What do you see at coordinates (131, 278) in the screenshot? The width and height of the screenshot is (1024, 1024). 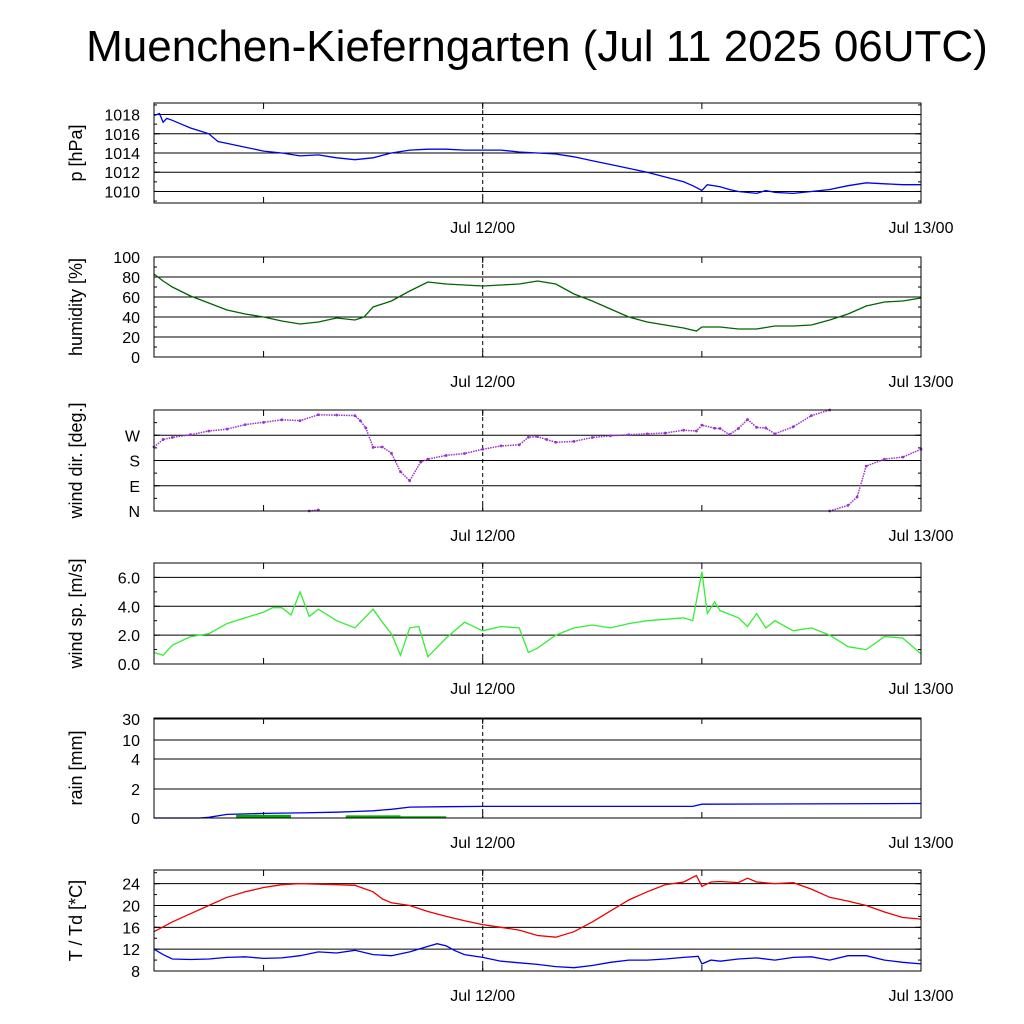 I see `humidity-ytick-label: 80` at bounding box center [131, 278].